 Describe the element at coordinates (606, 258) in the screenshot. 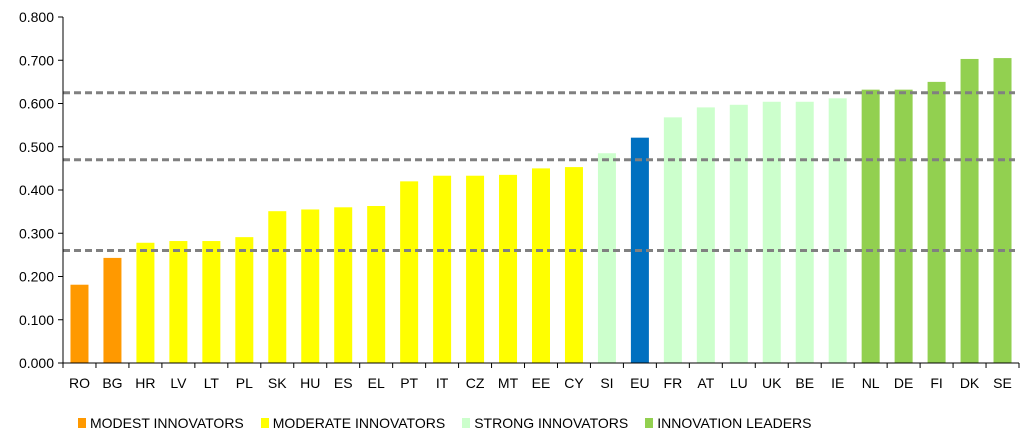

I see `bar-si` at that location.